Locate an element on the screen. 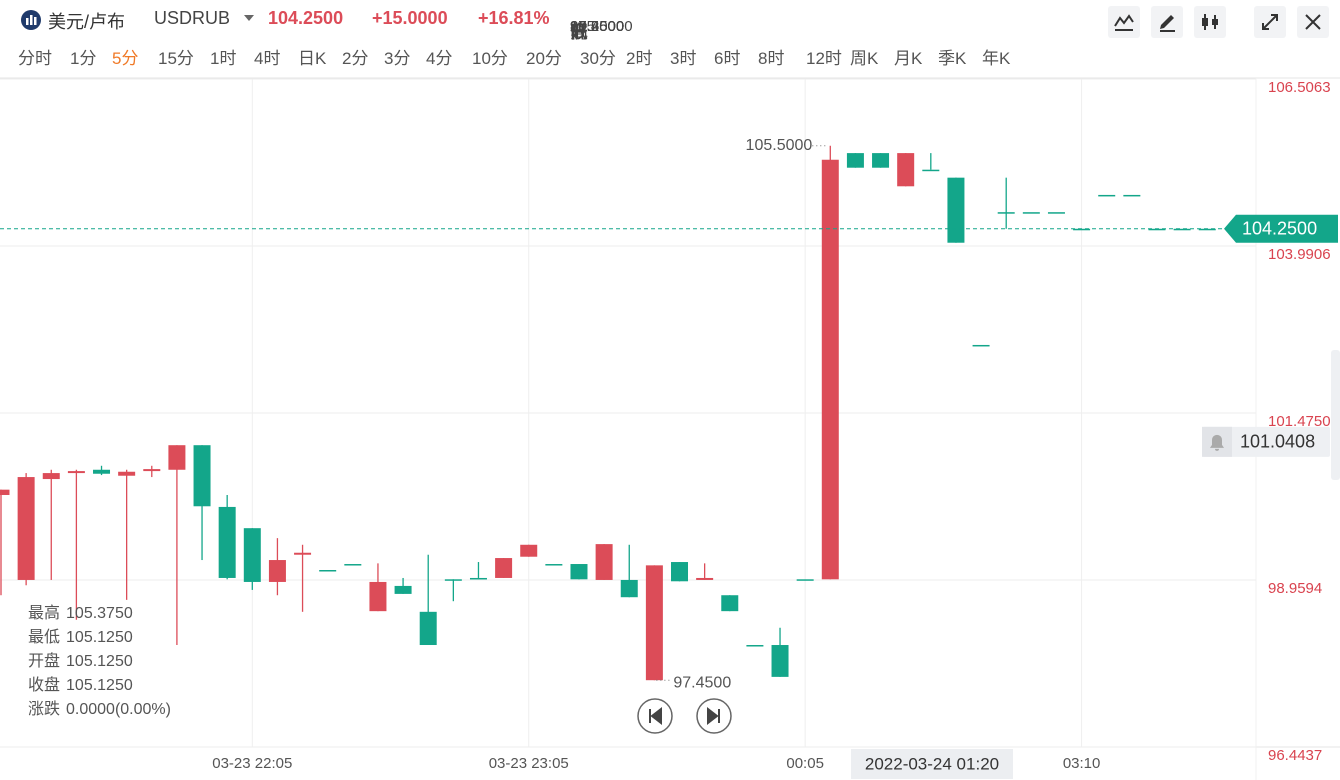 Image resolution: width=1340 pixels, height=780 pixels. stat-value: 89.2500 is located at coordinates (597, 26).